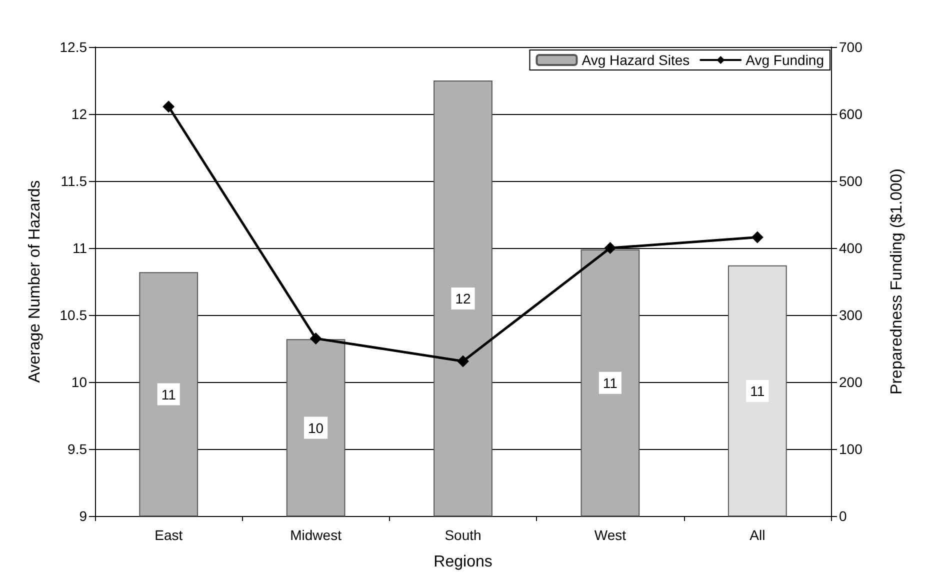  Describe the element at coordinates (851, 181) in the screenshot. I see `y2-tick-label: 500` at that location.